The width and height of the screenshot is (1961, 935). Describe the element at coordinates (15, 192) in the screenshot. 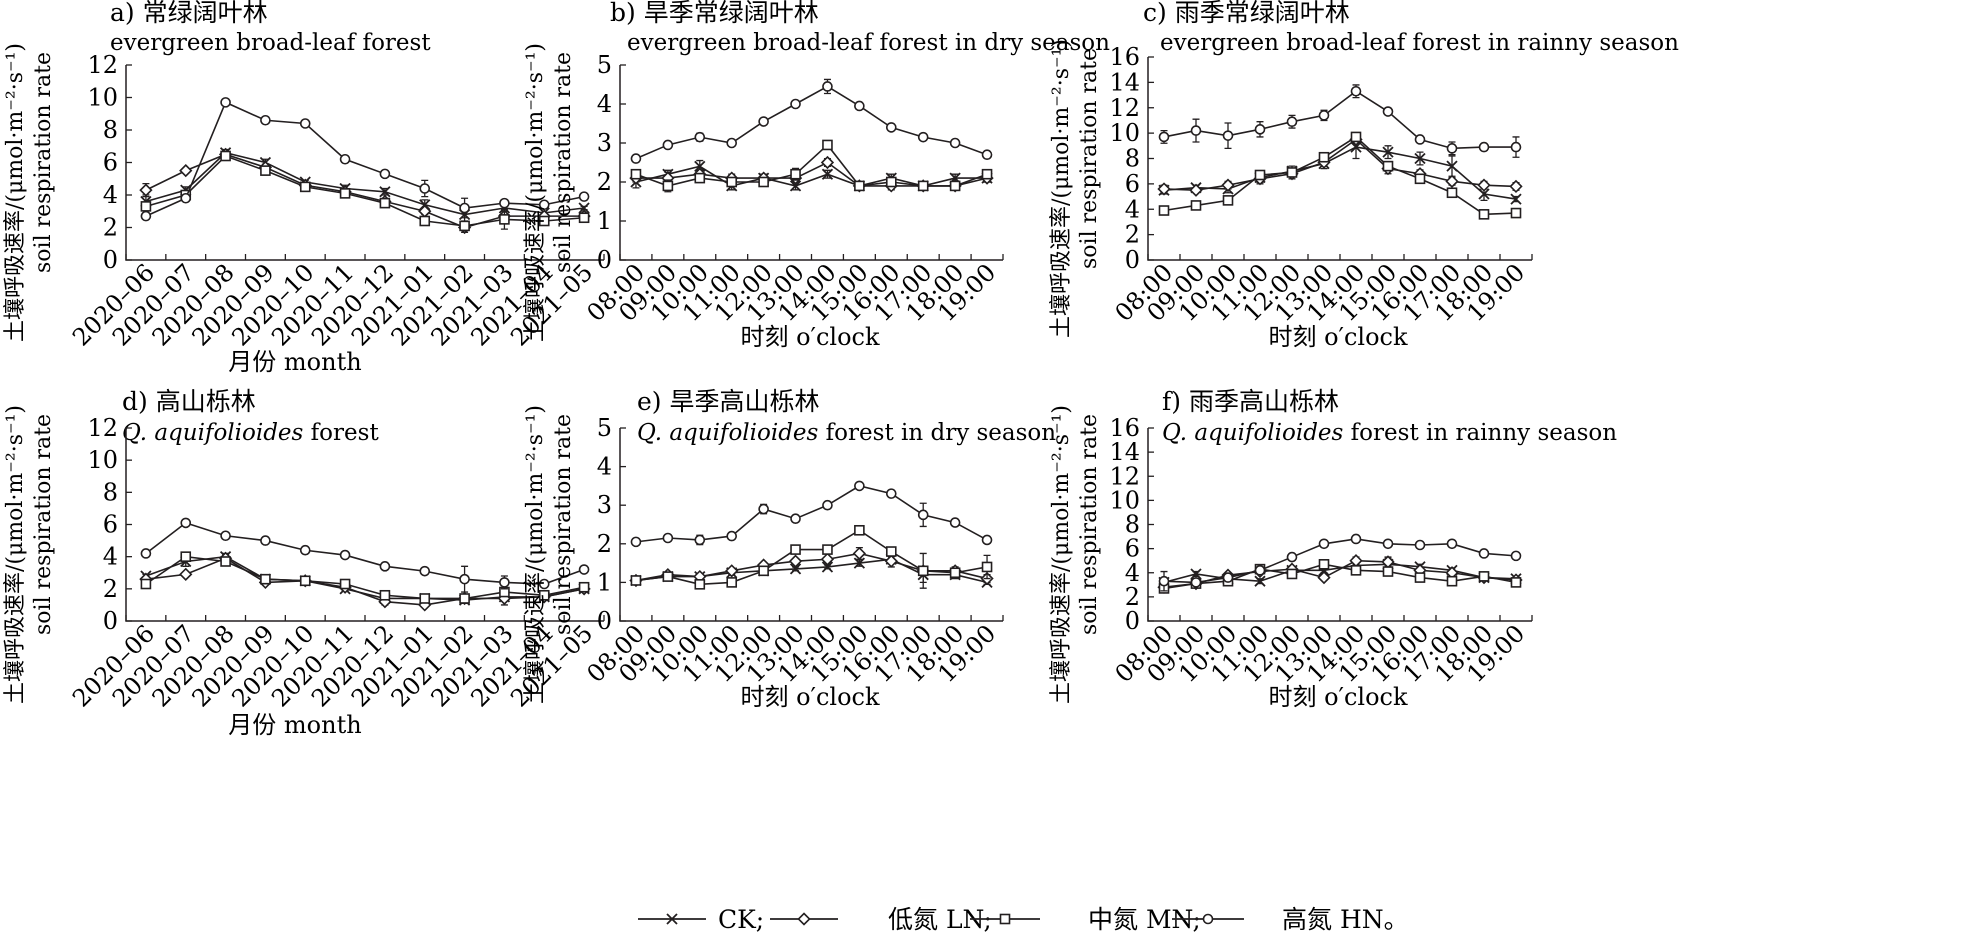

I see `y-axis-label-cn: 土壤呼吸速率/(μmol·m⁻²·s⁻¹)` at that location.